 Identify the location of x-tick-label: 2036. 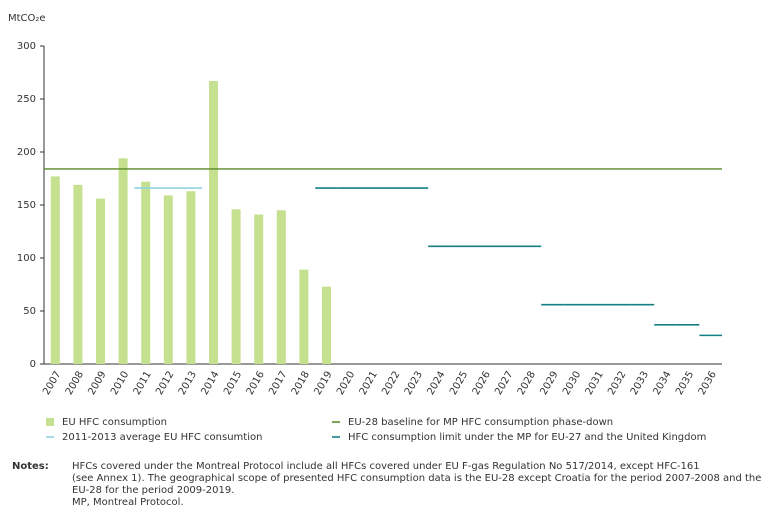
(708, 384).